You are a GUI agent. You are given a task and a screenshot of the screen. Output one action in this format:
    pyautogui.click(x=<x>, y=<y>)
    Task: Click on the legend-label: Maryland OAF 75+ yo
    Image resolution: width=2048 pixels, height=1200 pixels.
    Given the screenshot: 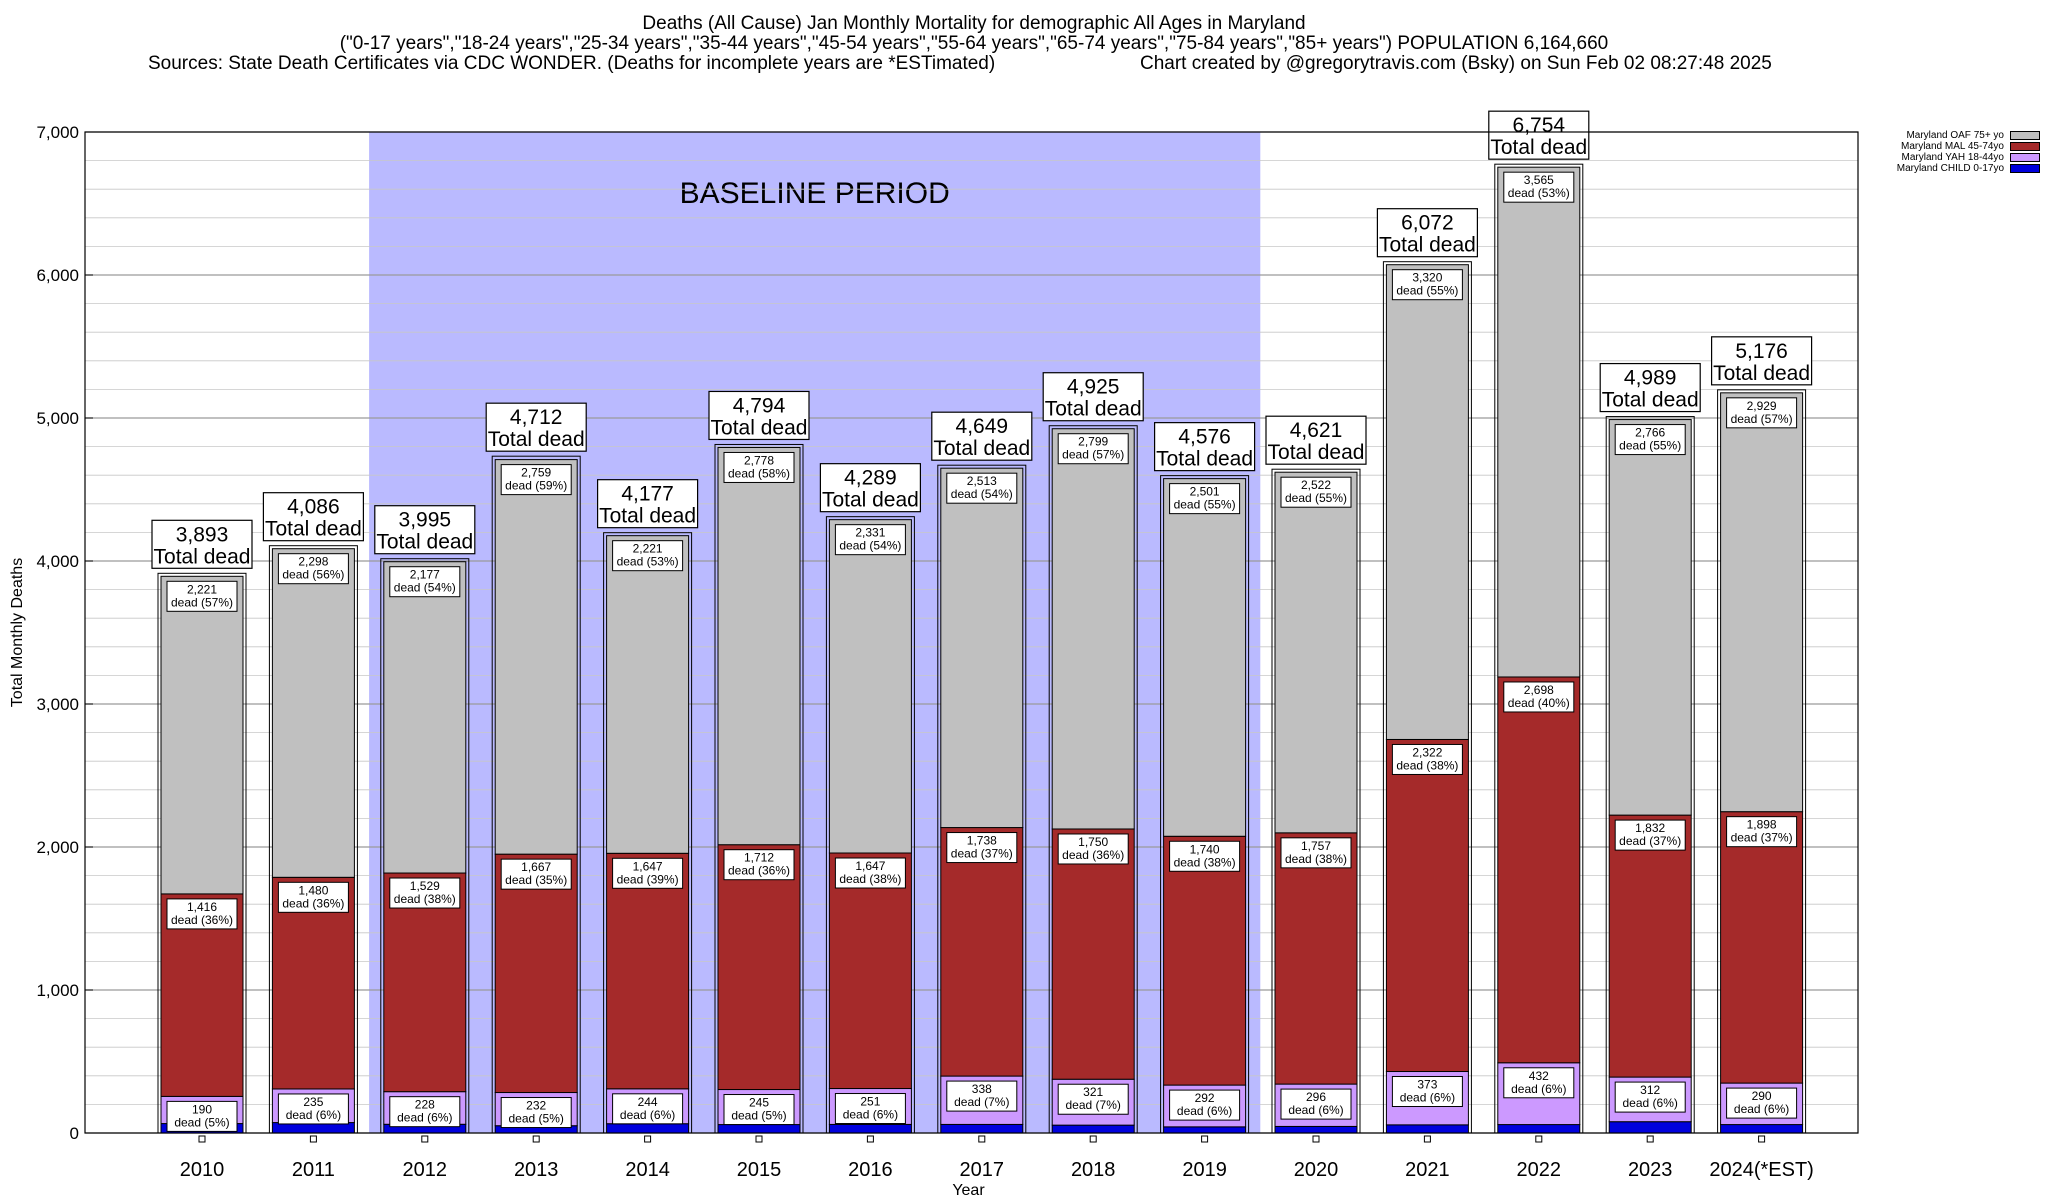 What is the action you would take?
    pyautogui.click(x=1955, y=135)
    